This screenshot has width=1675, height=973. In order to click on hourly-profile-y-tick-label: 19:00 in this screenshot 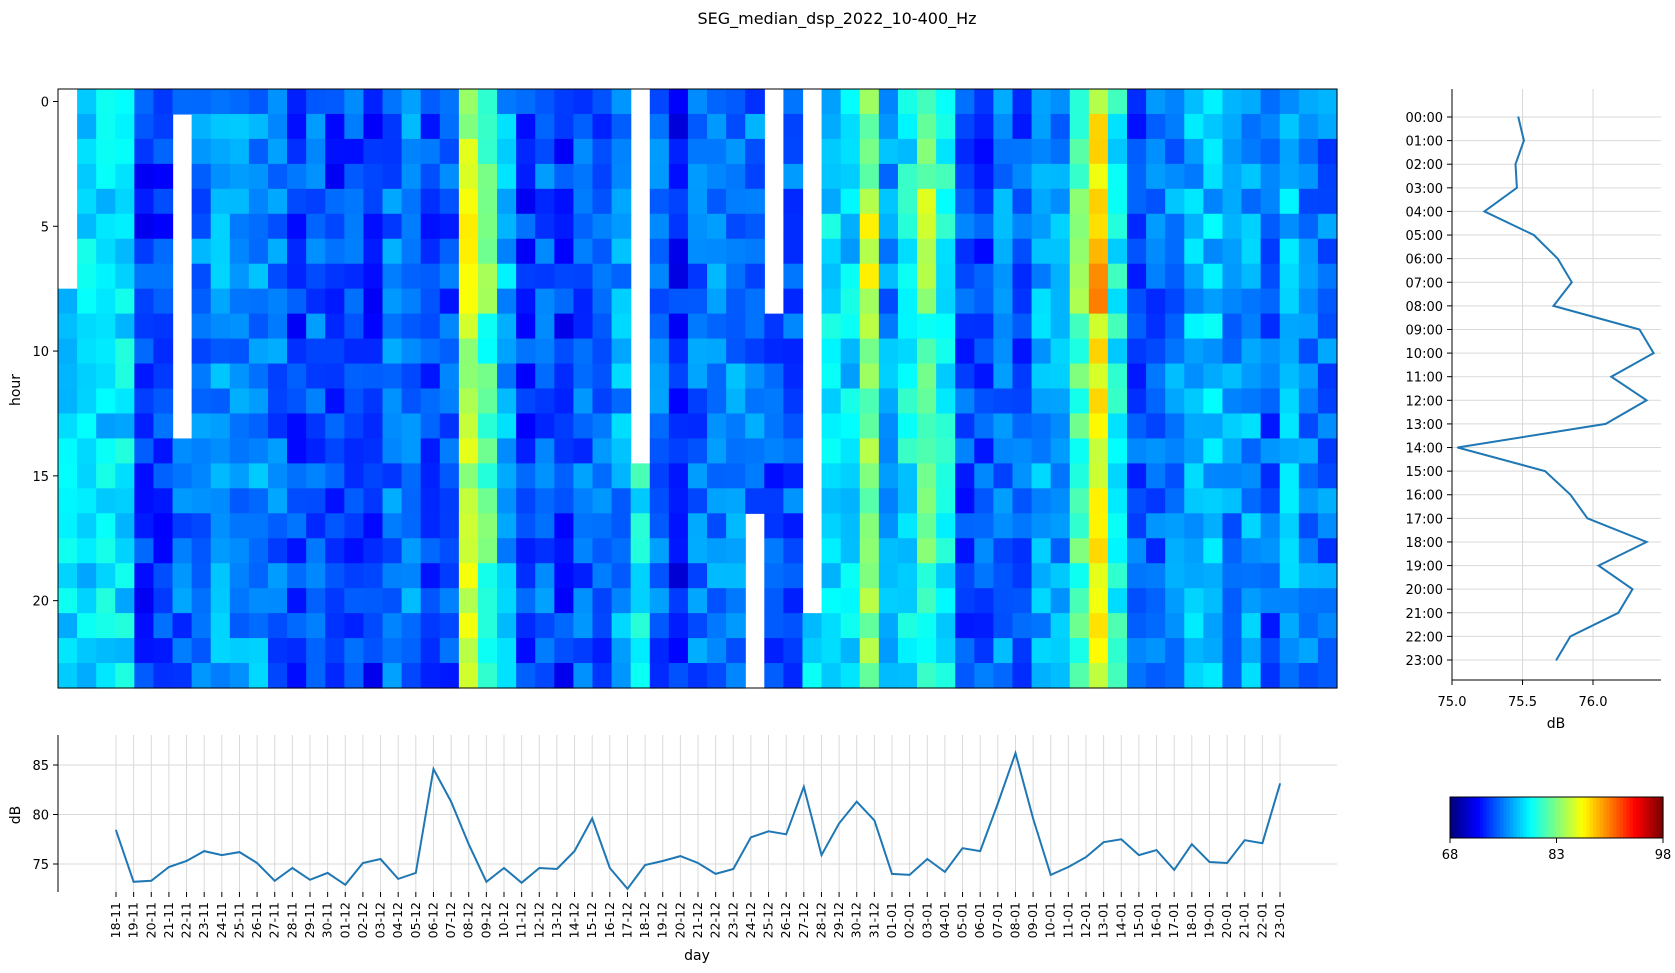, I will do `click(1424, 567)`.